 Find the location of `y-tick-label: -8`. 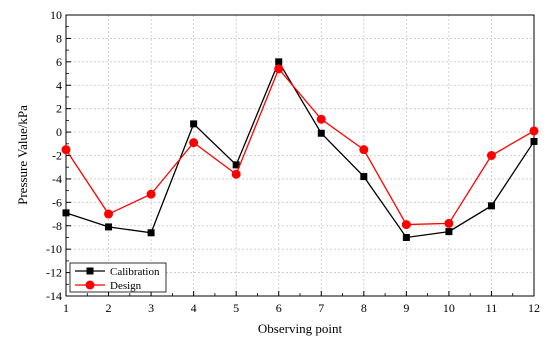

y-tick-label: -8 is located at coordinates (57, 226).